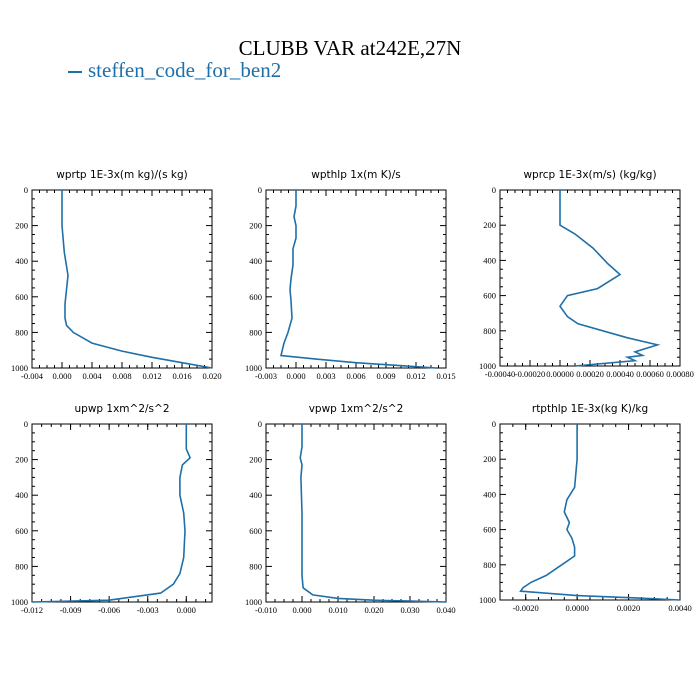  I want to click on panel-title: wprcp 1E-3x(m/s) (kg/kg), so click(589, 175).